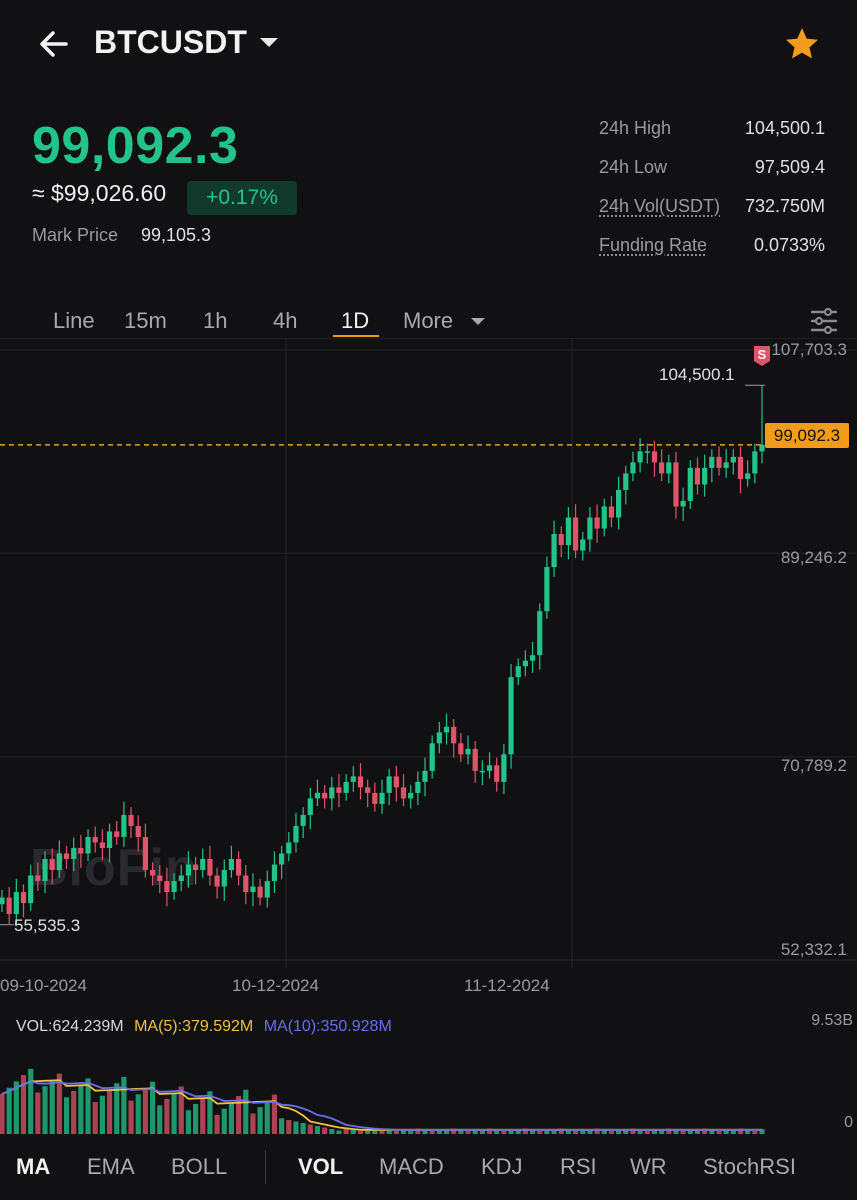  What do you see at coordinates (824, 321) in the screenshot?
I see `chart-settings-icon` at bounding box center [824, 321].